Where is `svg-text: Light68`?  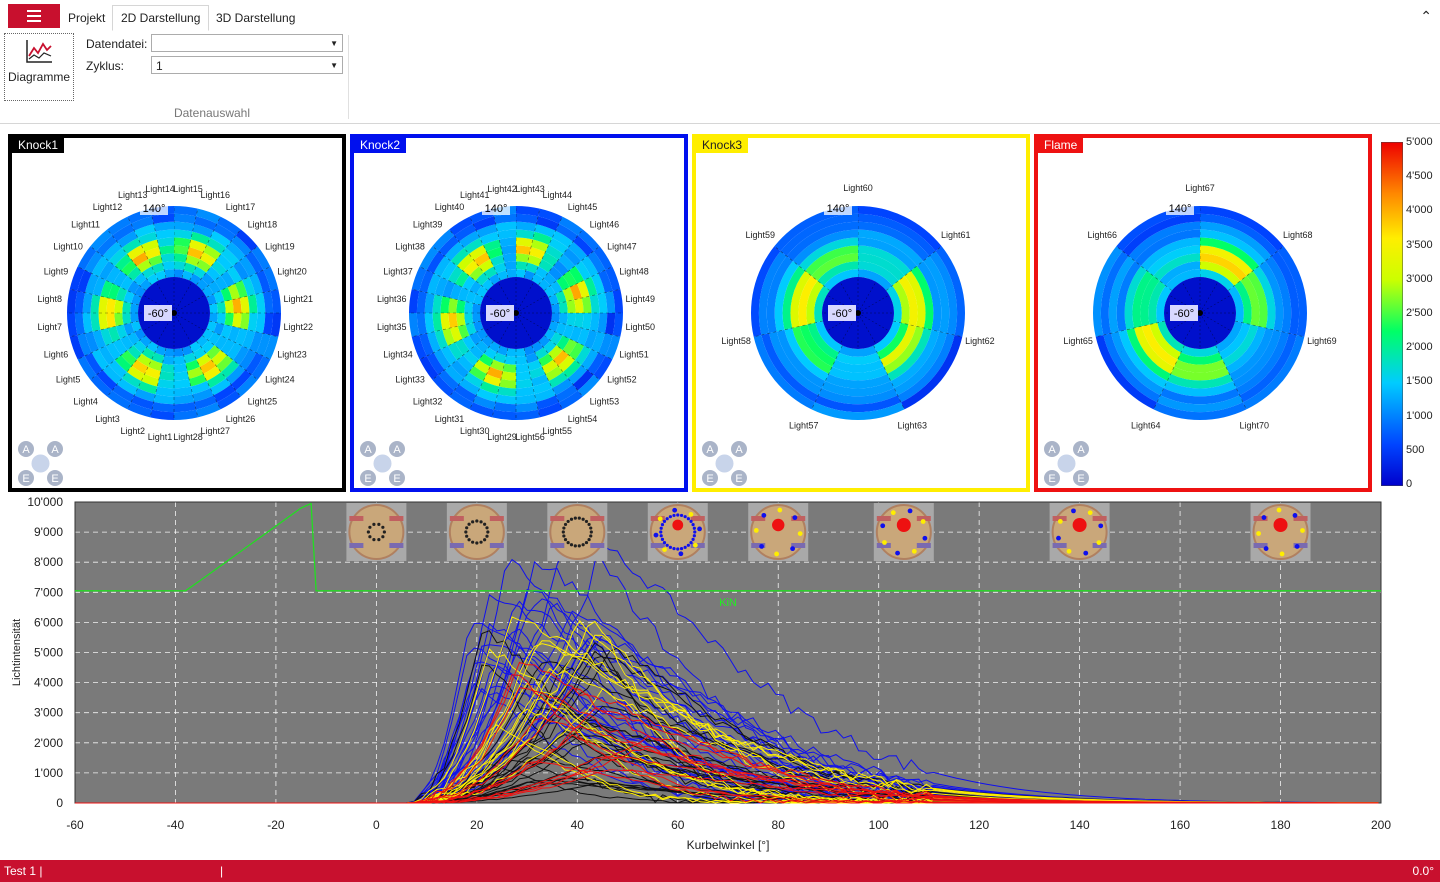 svg-text: Light68 is located at coordinates (1298, 235).